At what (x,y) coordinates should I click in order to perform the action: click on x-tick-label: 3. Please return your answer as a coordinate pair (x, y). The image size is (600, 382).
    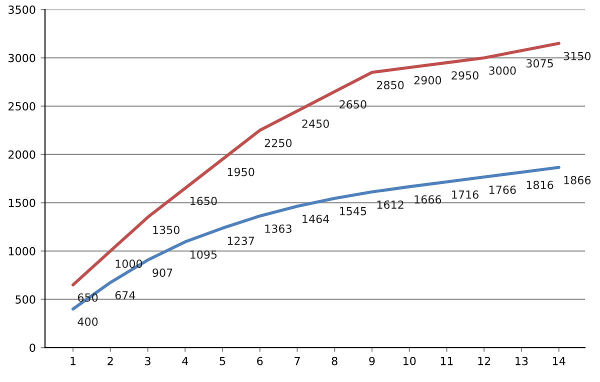
    Looking at the image, I should click on (147, 361).